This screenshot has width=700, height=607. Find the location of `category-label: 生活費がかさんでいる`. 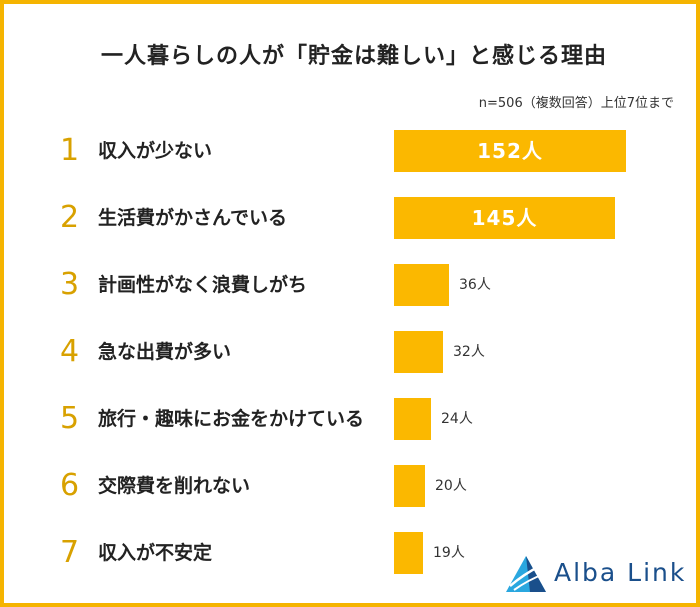

category-label: 生活費がかさんでいる is located at coordinates (193, 218).